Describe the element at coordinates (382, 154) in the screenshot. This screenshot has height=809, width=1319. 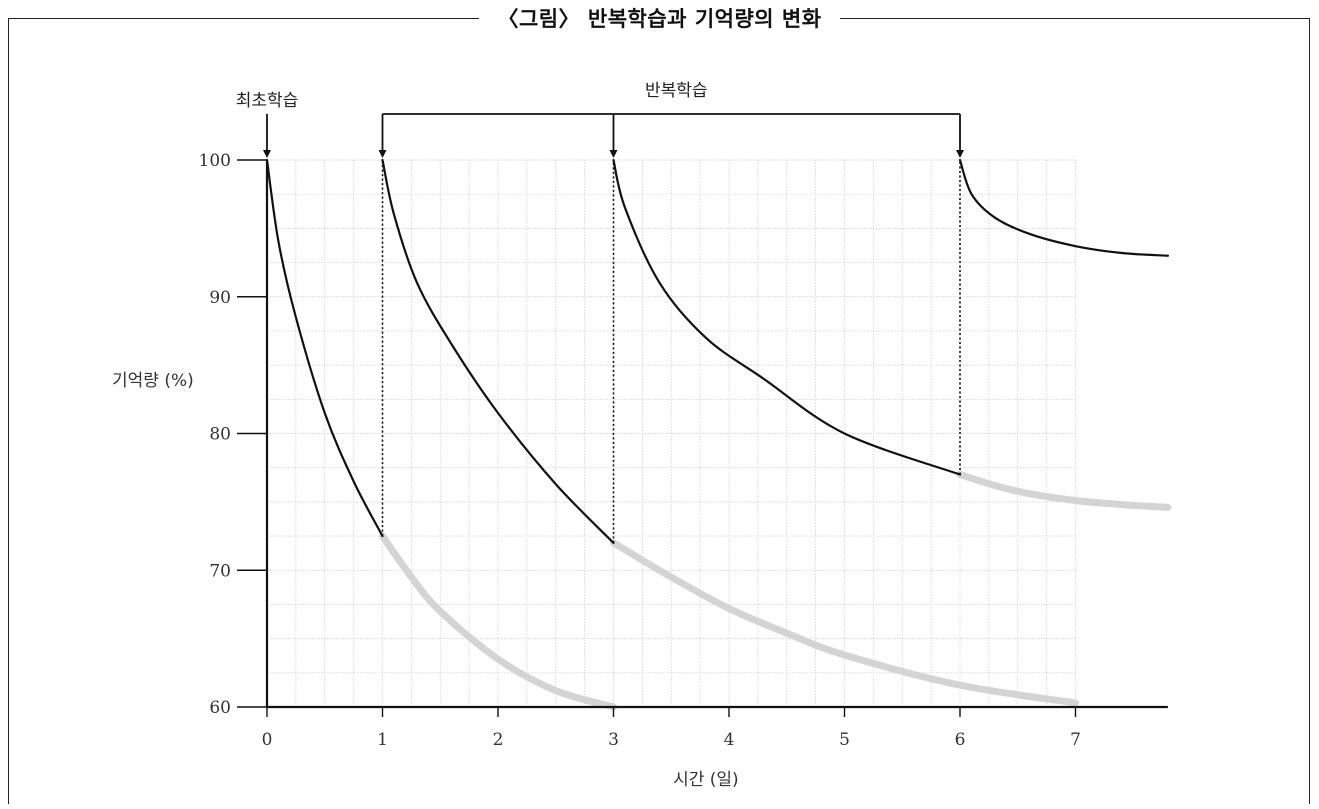
I see `repeat-arrow-1-head` at that location.